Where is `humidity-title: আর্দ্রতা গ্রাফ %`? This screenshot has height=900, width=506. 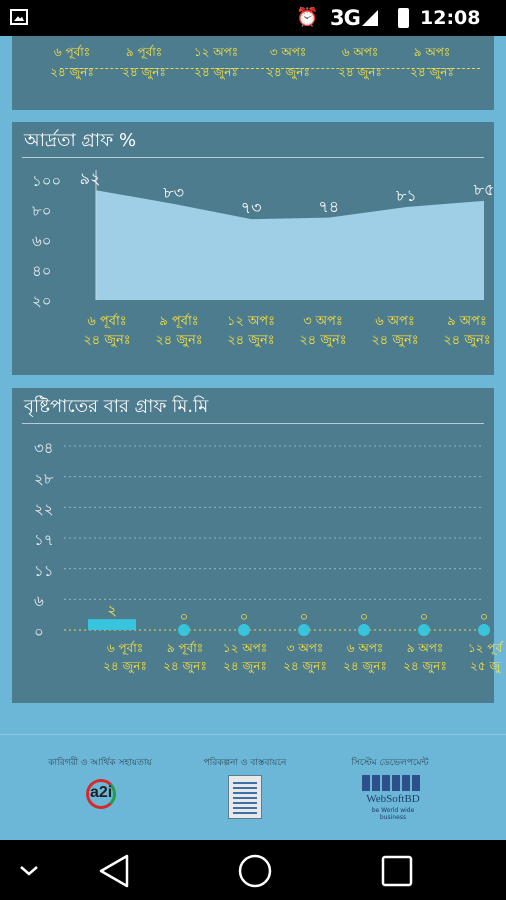 humidity-title: আর্দ্রতা গ্রাফ % is located at coordinates (80, 140).